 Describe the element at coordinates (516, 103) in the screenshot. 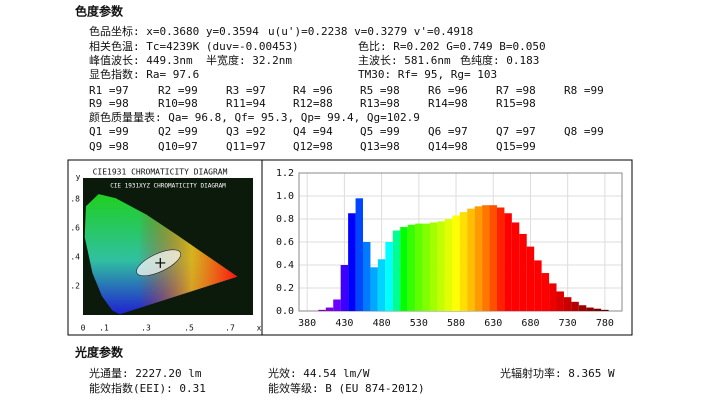

I see `param-text: R15=98` at that location.